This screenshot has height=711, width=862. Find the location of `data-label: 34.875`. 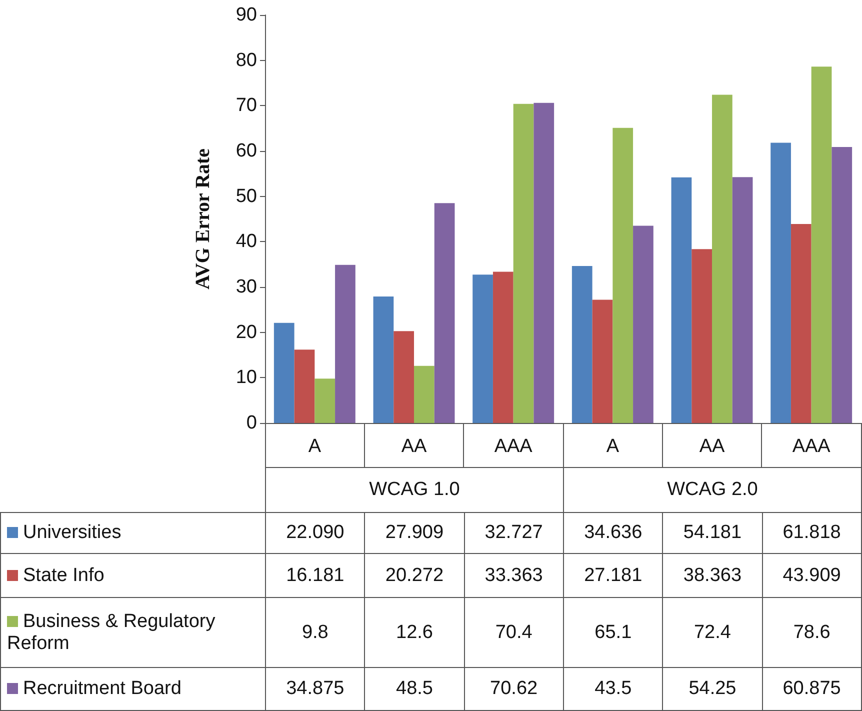

data-label: 34.875 is located at coordinates (315, 689).